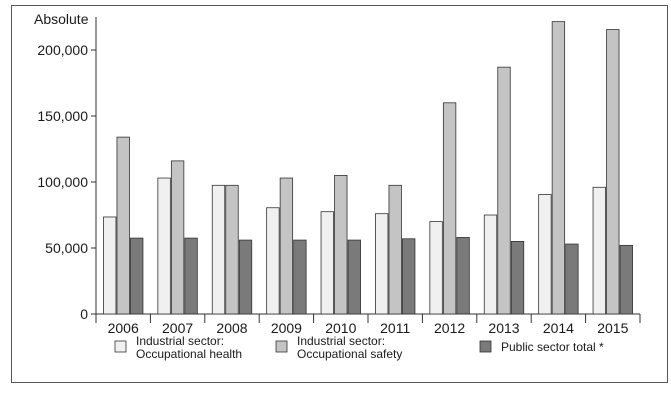 This screenshot has width=671, height=393. I want to click on legend-label-2: Industrial sector:, so click(341, 341).